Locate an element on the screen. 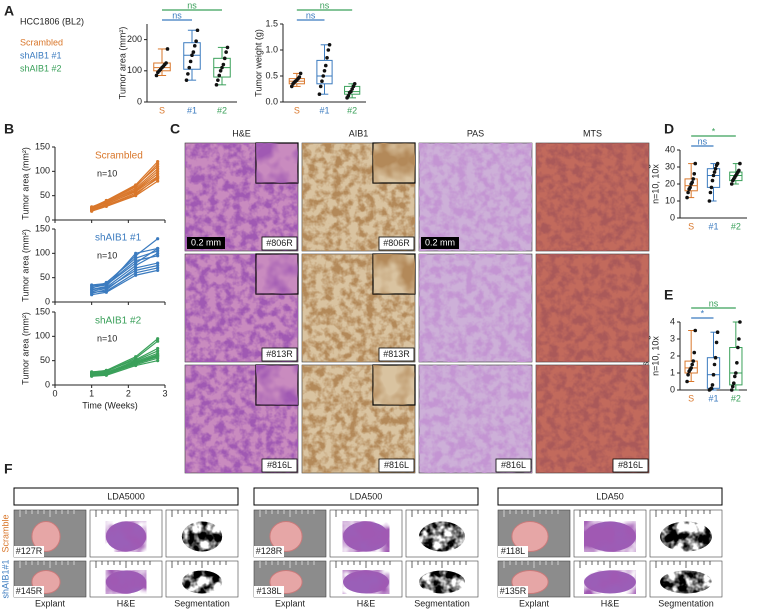 The height and width of the screenshot is (615, 763). y-tick-label: 40 is located at coordinates (670, 149).